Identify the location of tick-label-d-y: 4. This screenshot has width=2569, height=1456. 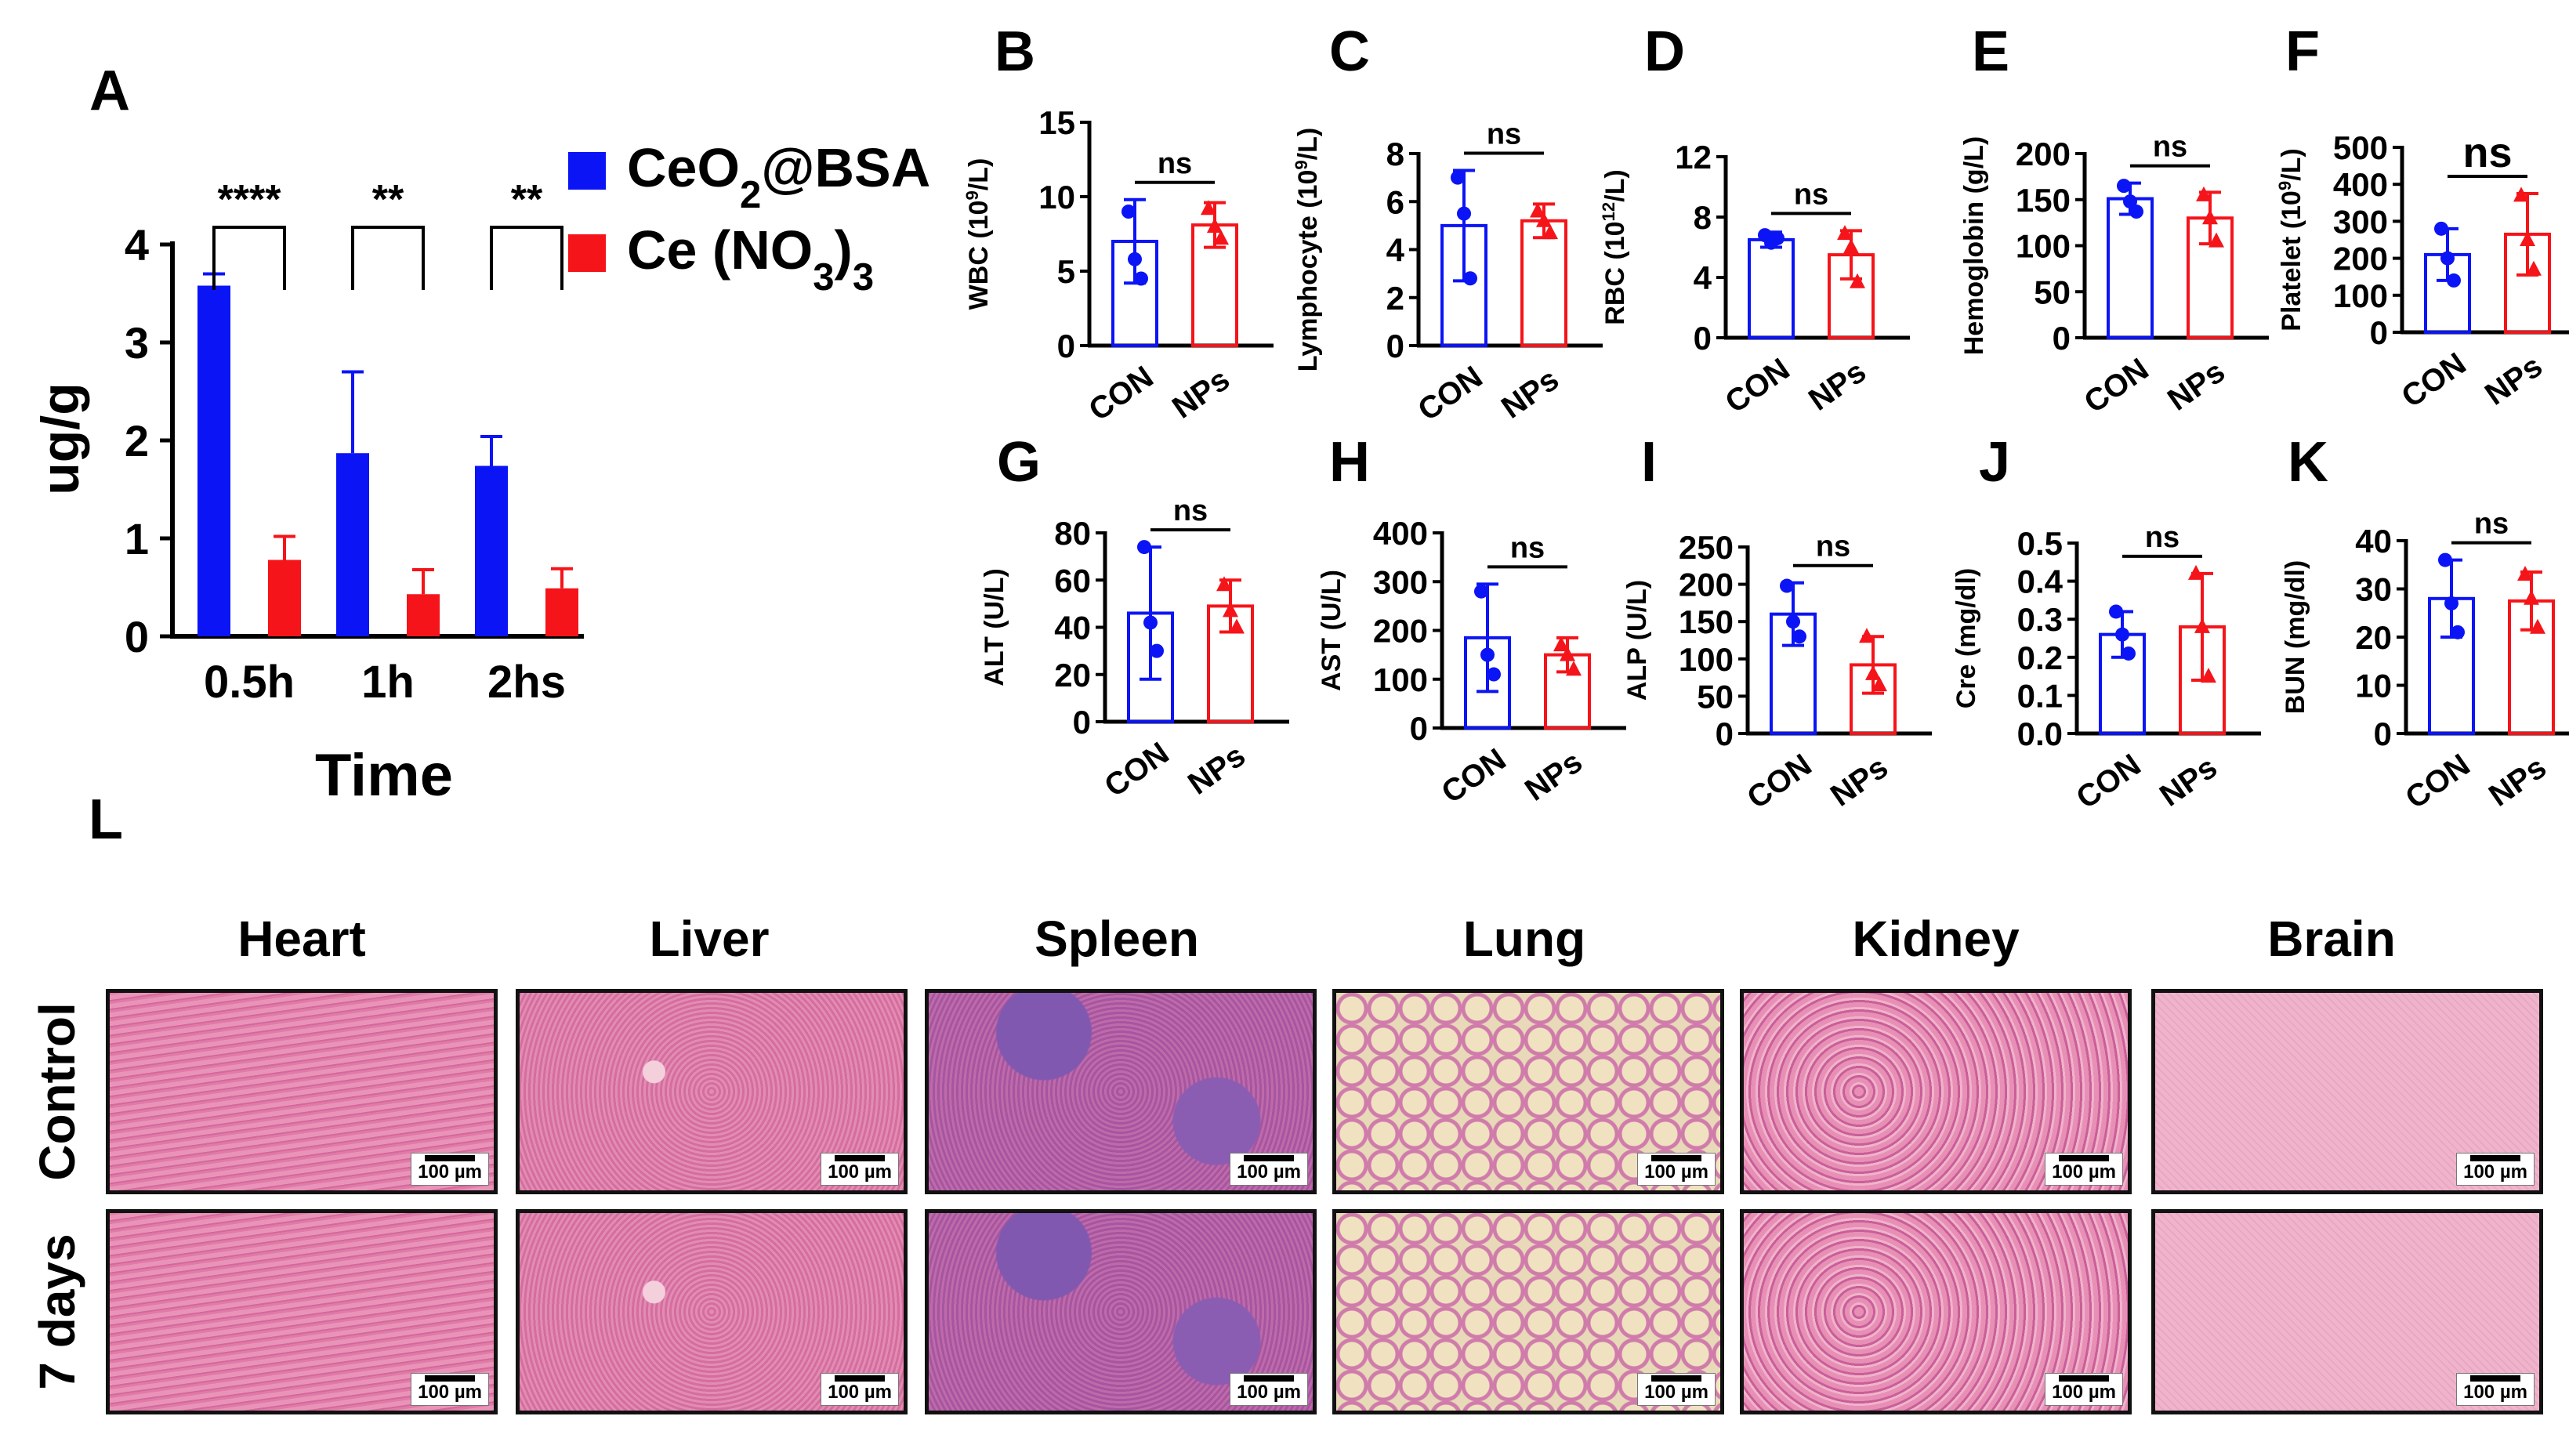
(1703, 277).